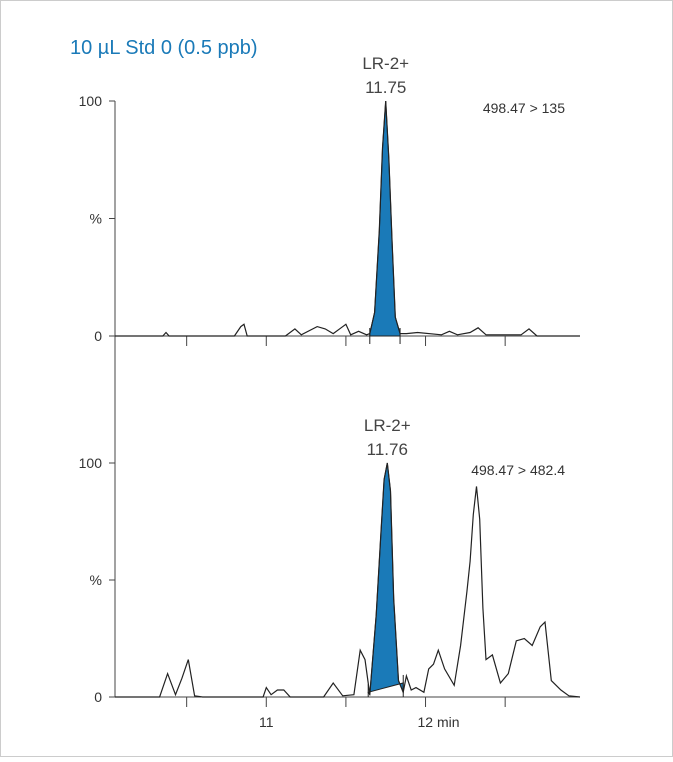 The width and height of the screenshot is (673, 762). Describe the element at coordinates (439, 722) in the screenshot. I see `x-tick-label: 12 min` at that location.